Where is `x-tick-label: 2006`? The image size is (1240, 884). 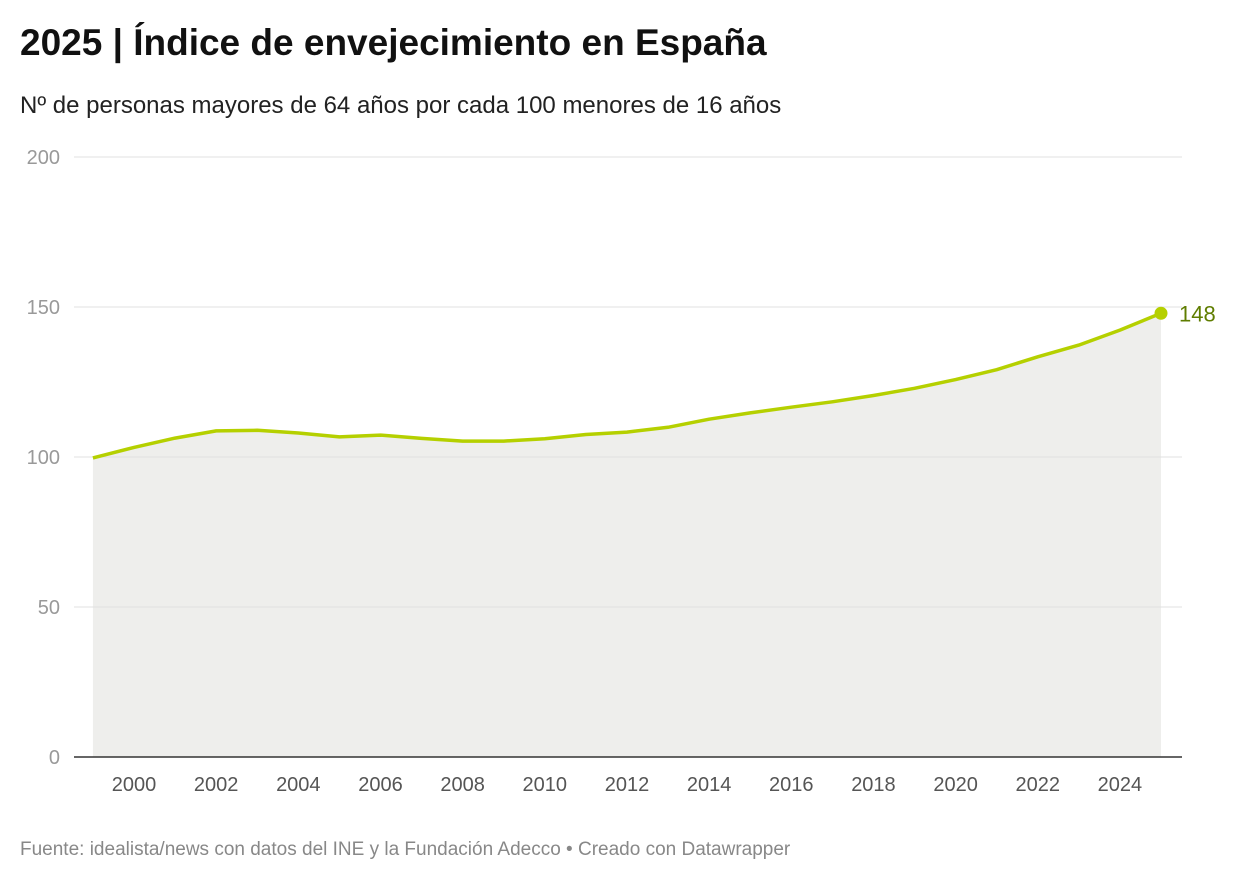 x-tick-label: 2006 is located at coordinates (380, 785).